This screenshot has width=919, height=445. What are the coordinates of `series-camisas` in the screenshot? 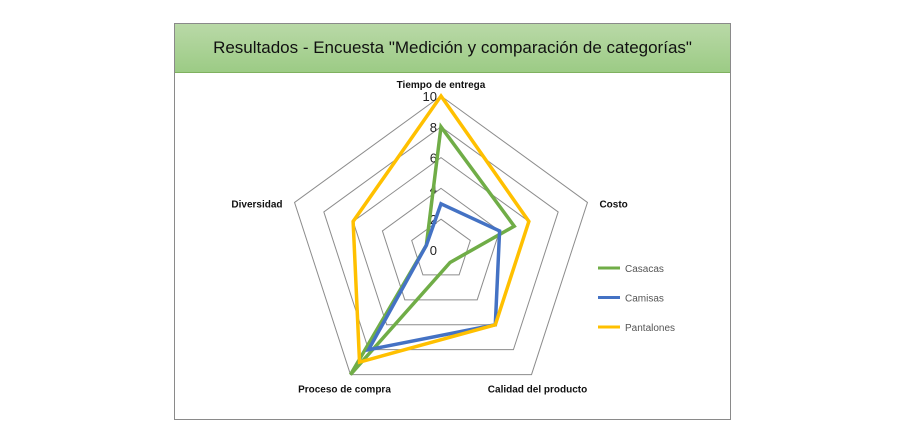 It's located at (433, 277).